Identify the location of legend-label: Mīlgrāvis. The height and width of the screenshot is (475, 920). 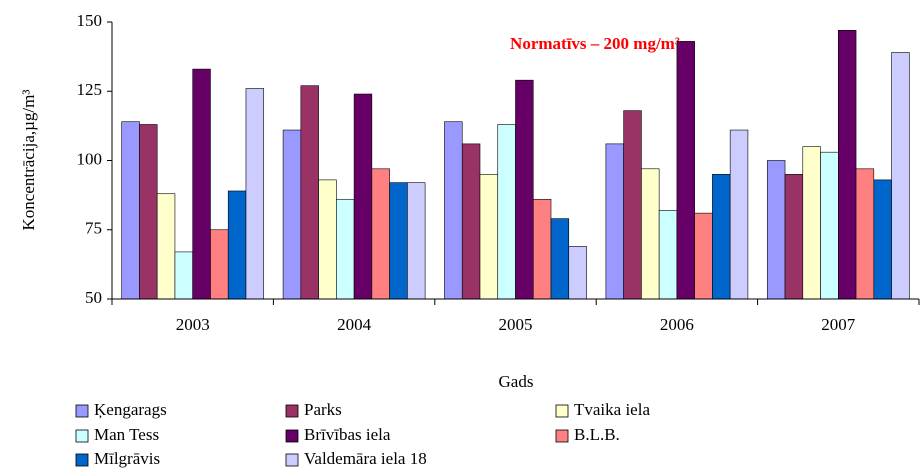
(127, 458).